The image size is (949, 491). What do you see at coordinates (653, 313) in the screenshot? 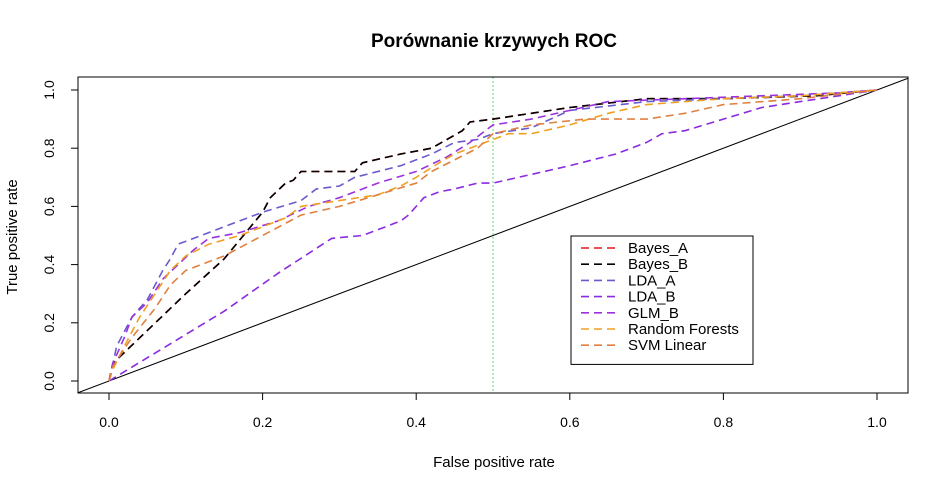
I see `legend-label-glm-b: GLM_B` at bounding box center [653, 313].